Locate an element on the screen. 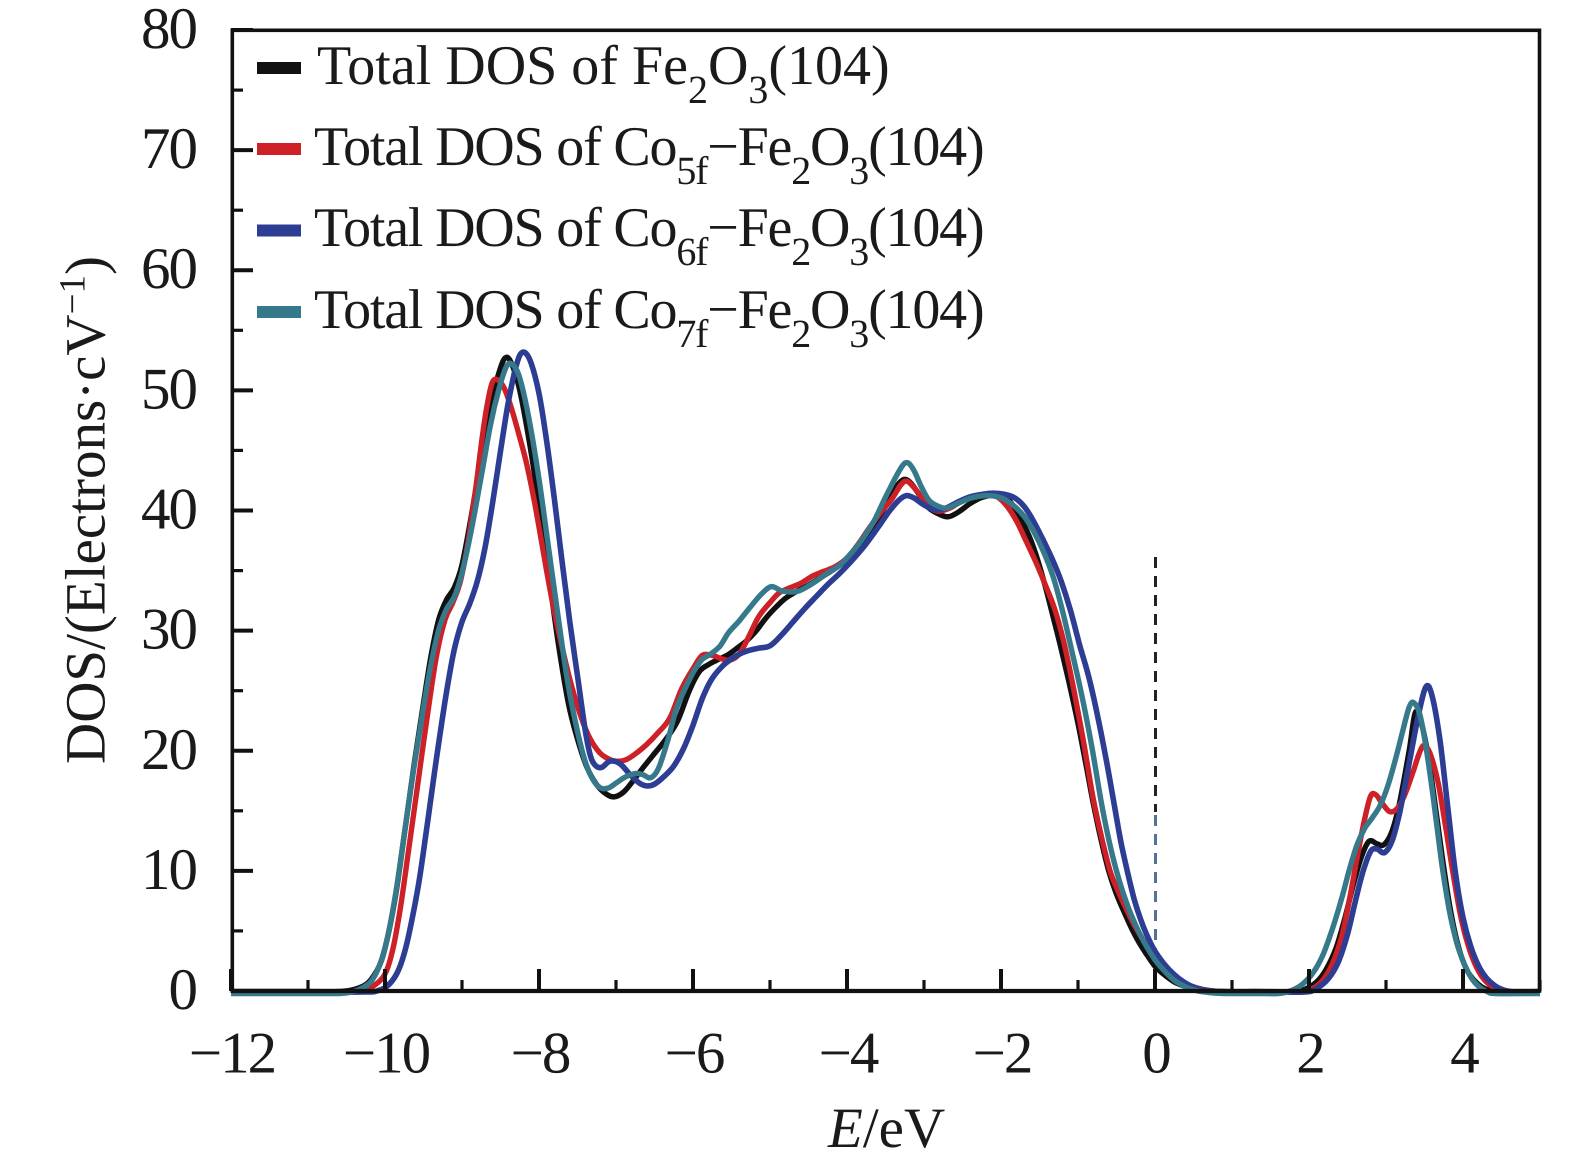 This screenshot has width=1575, height=1165. svg-text: 2 is located at coordinates (1310, 1053).